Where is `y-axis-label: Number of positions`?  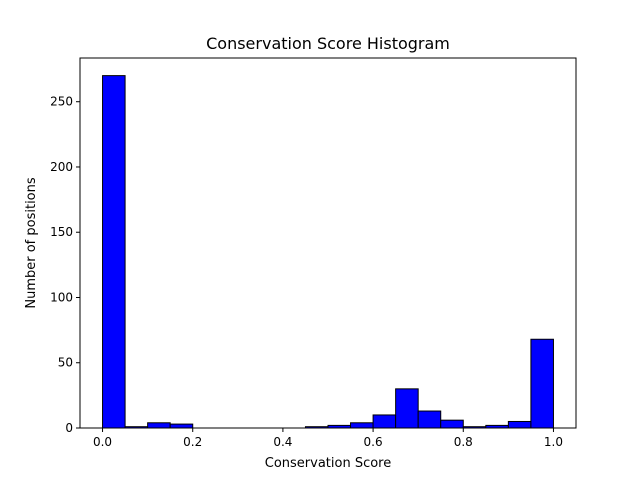
y-axis-label: Number of positions is located at coordinates (31, 243).